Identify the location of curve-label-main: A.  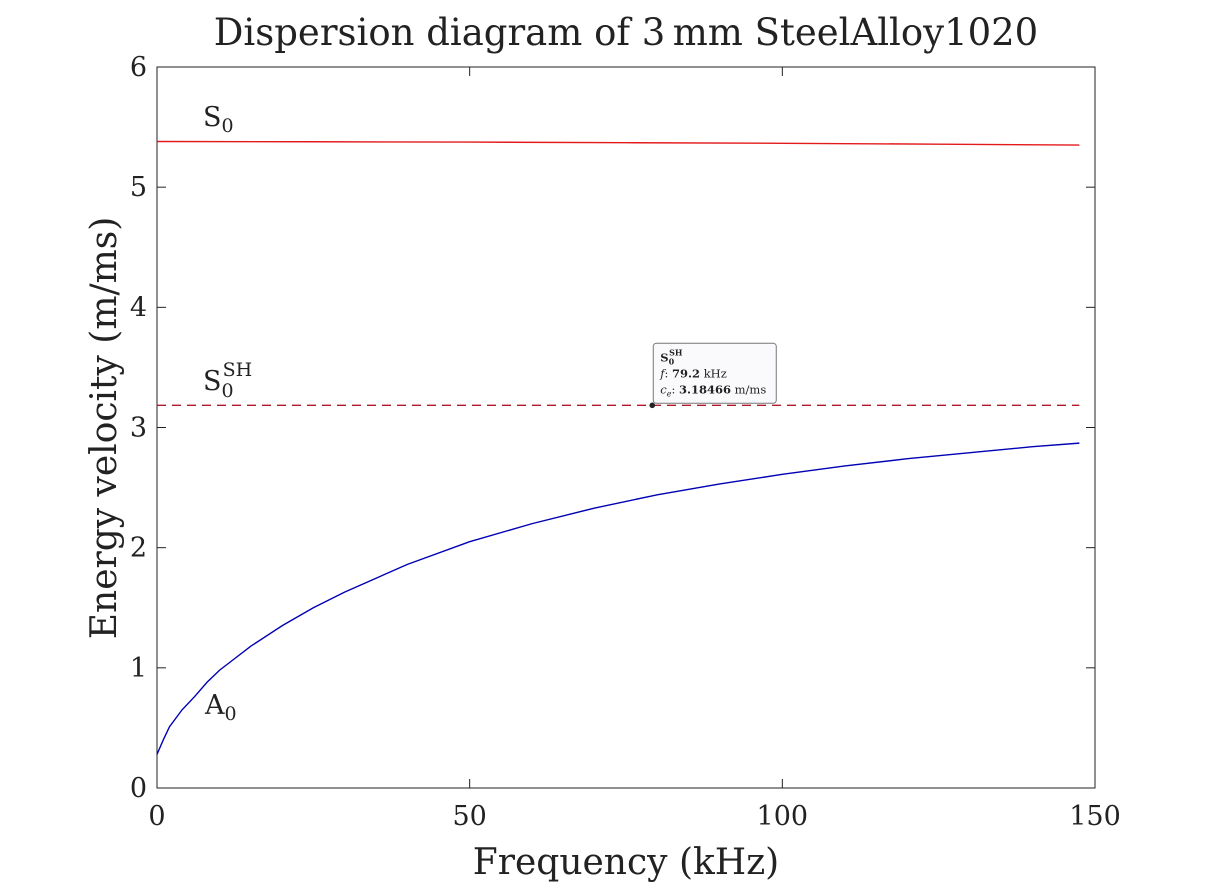
(214, 705).